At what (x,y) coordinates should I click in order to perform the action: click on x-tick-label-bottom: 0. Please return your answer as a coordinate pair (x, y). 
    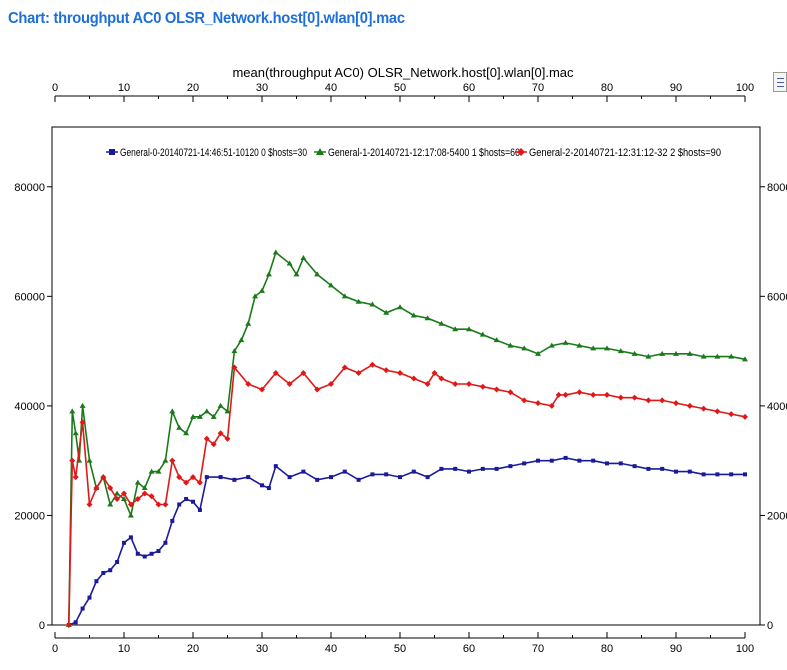
    Looking at the image, I should click on (55, 649).